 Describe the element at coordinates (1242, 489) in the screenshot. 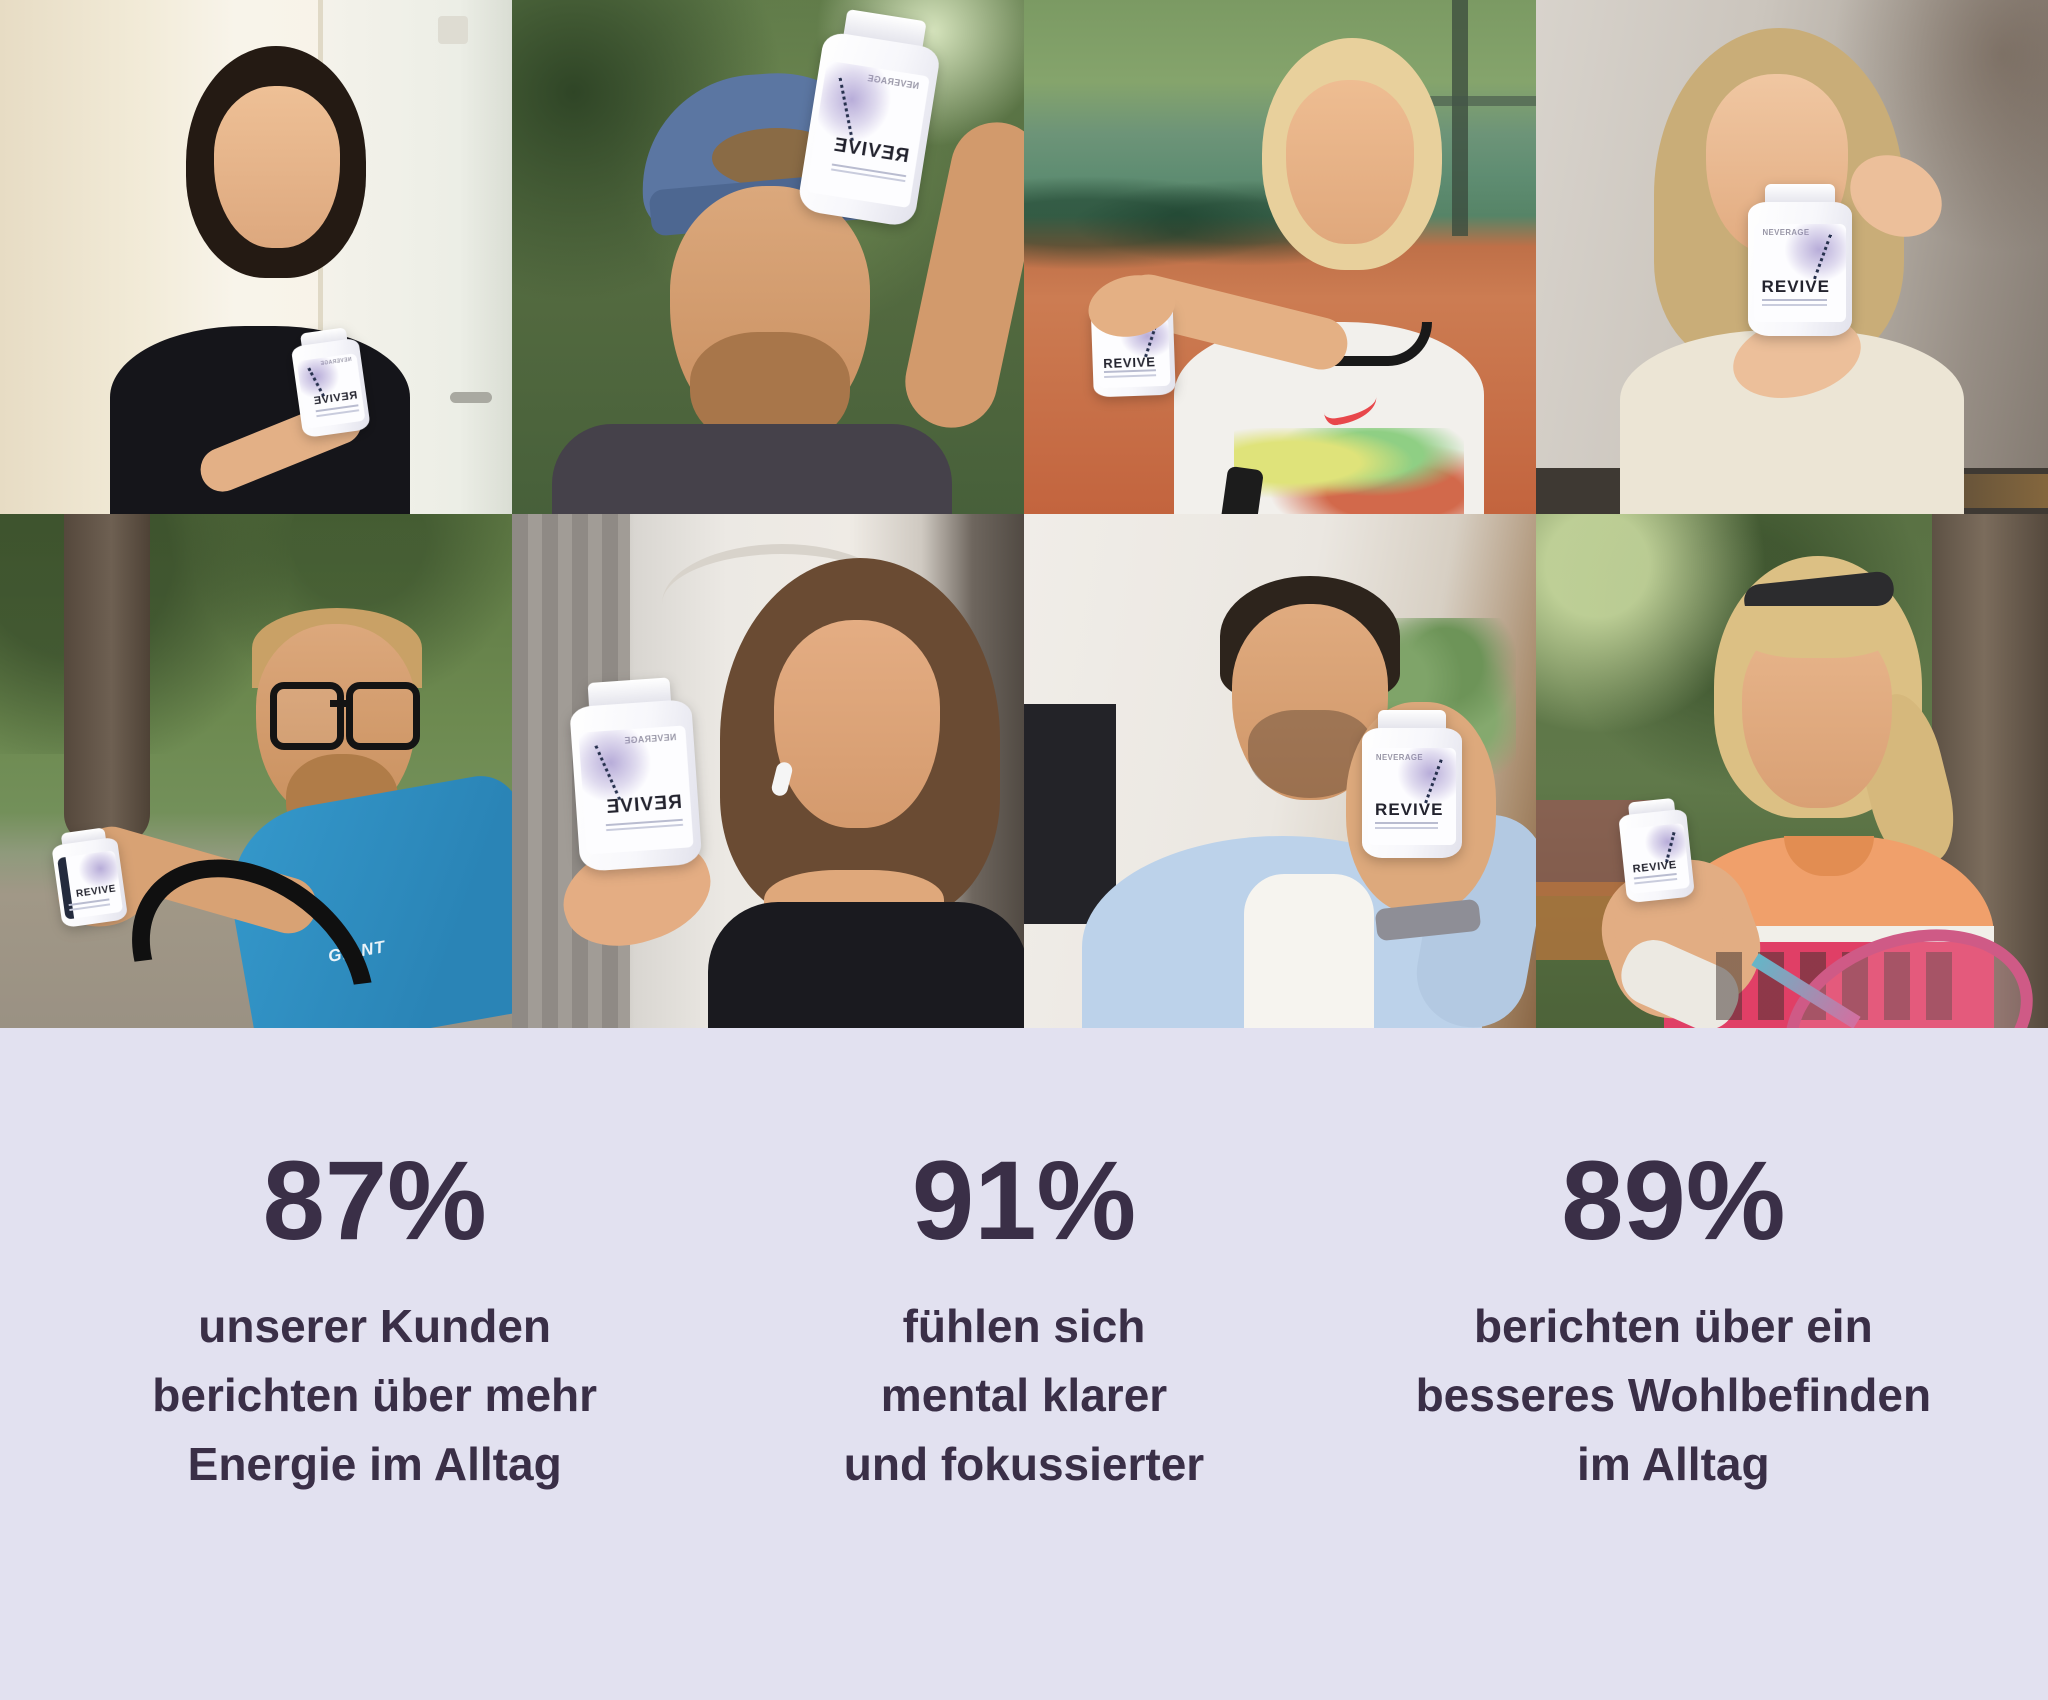

I see `racket-grip` at that location.